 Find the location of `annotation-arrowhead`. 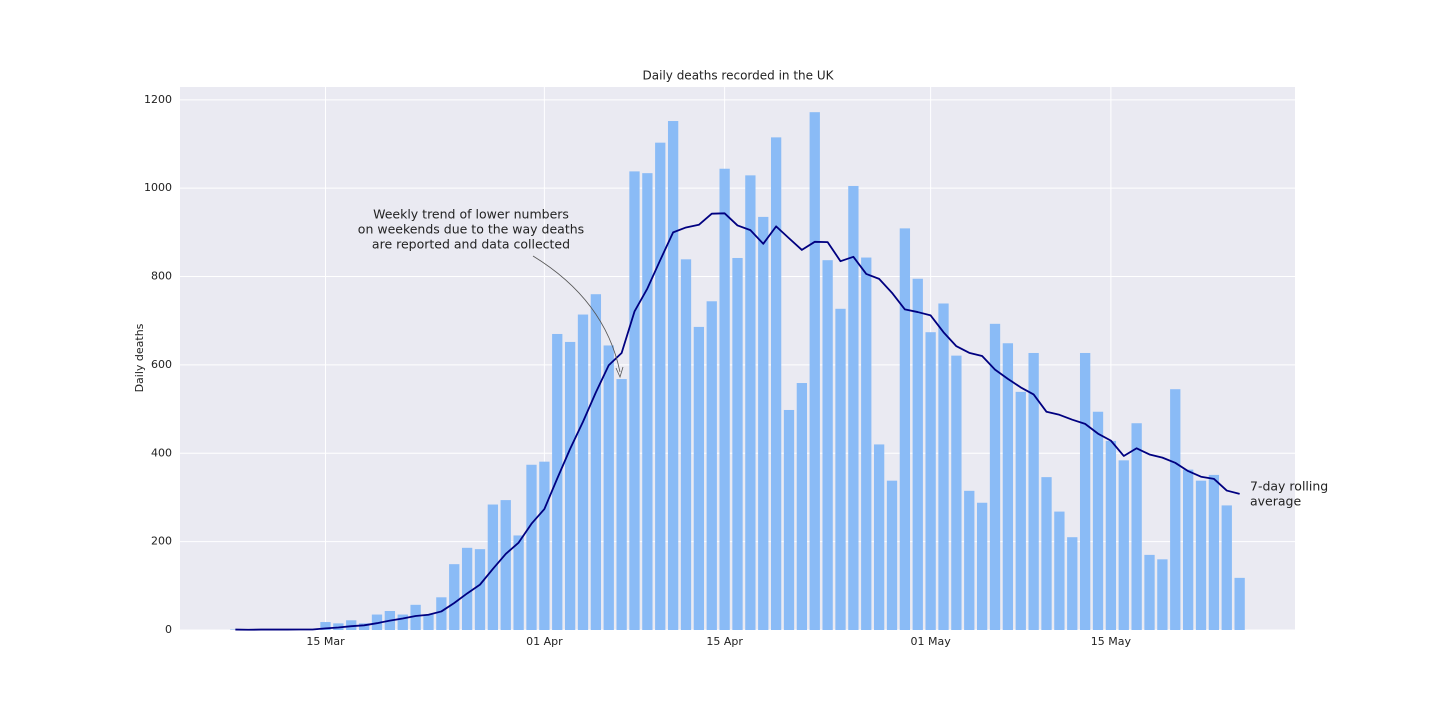

annotation-arrowhead is located at coordinates (619, 372).